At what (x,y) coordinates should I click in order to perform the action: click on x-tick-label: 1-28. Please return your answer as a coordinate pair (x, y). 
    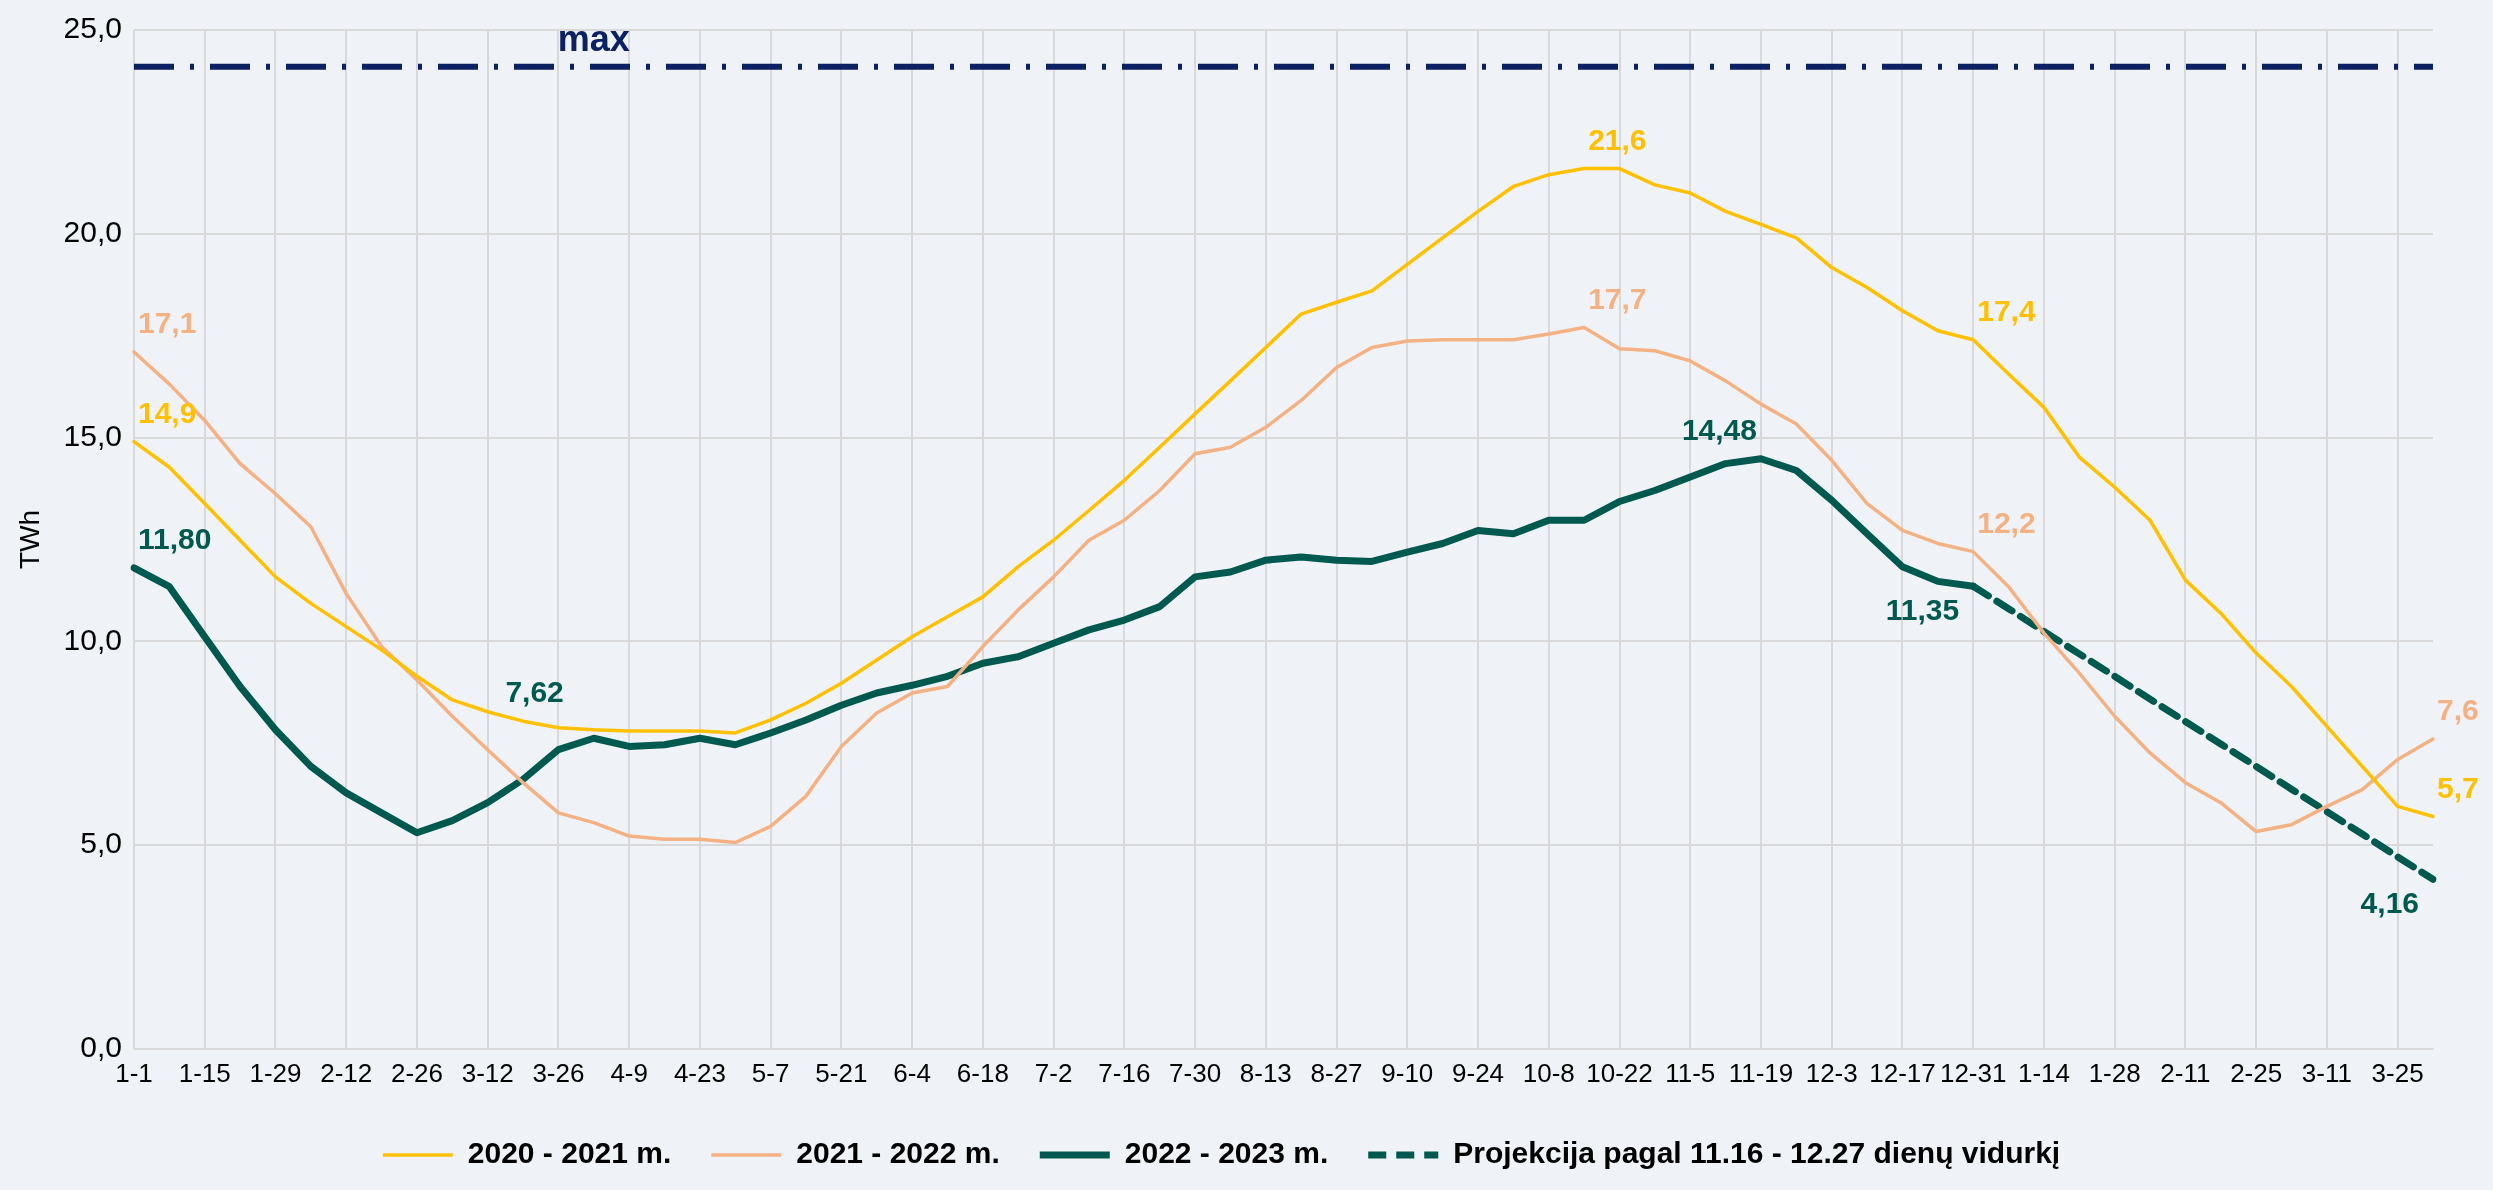
    Looking at the image, I should click on (2114, 1072).